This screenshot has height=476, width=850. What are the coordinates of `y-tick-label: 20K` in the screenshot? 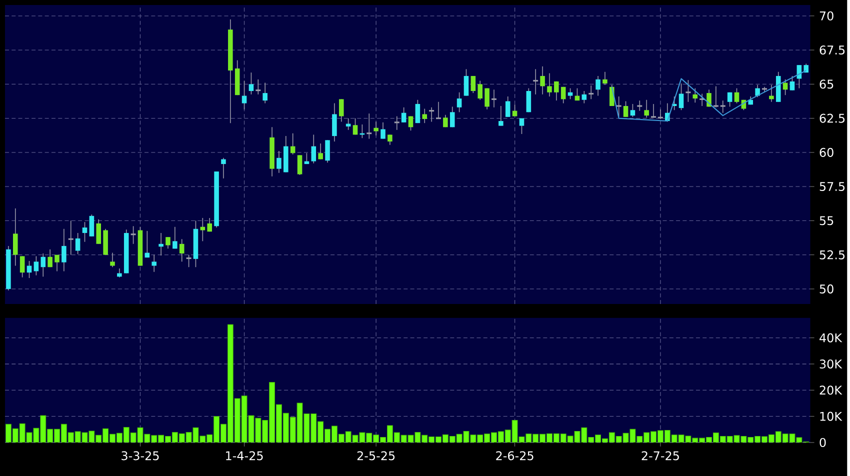 It's located at (831, 389).